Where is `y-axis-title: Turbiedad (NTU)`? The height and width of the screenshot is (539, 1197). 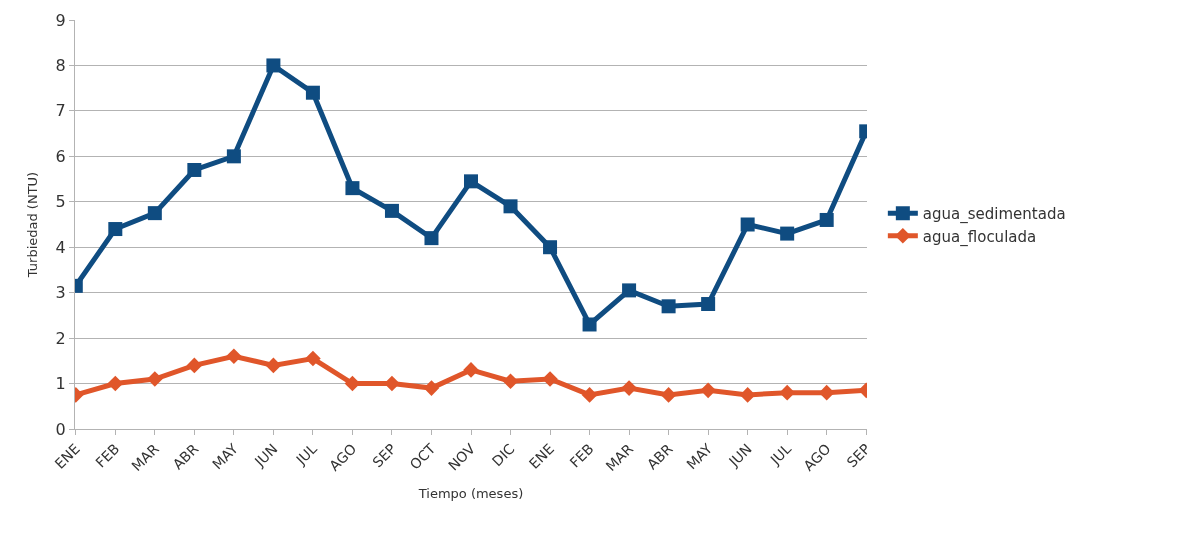 y-axis-title: Turbiedad (NTU) is located at coordinates (32, 225).